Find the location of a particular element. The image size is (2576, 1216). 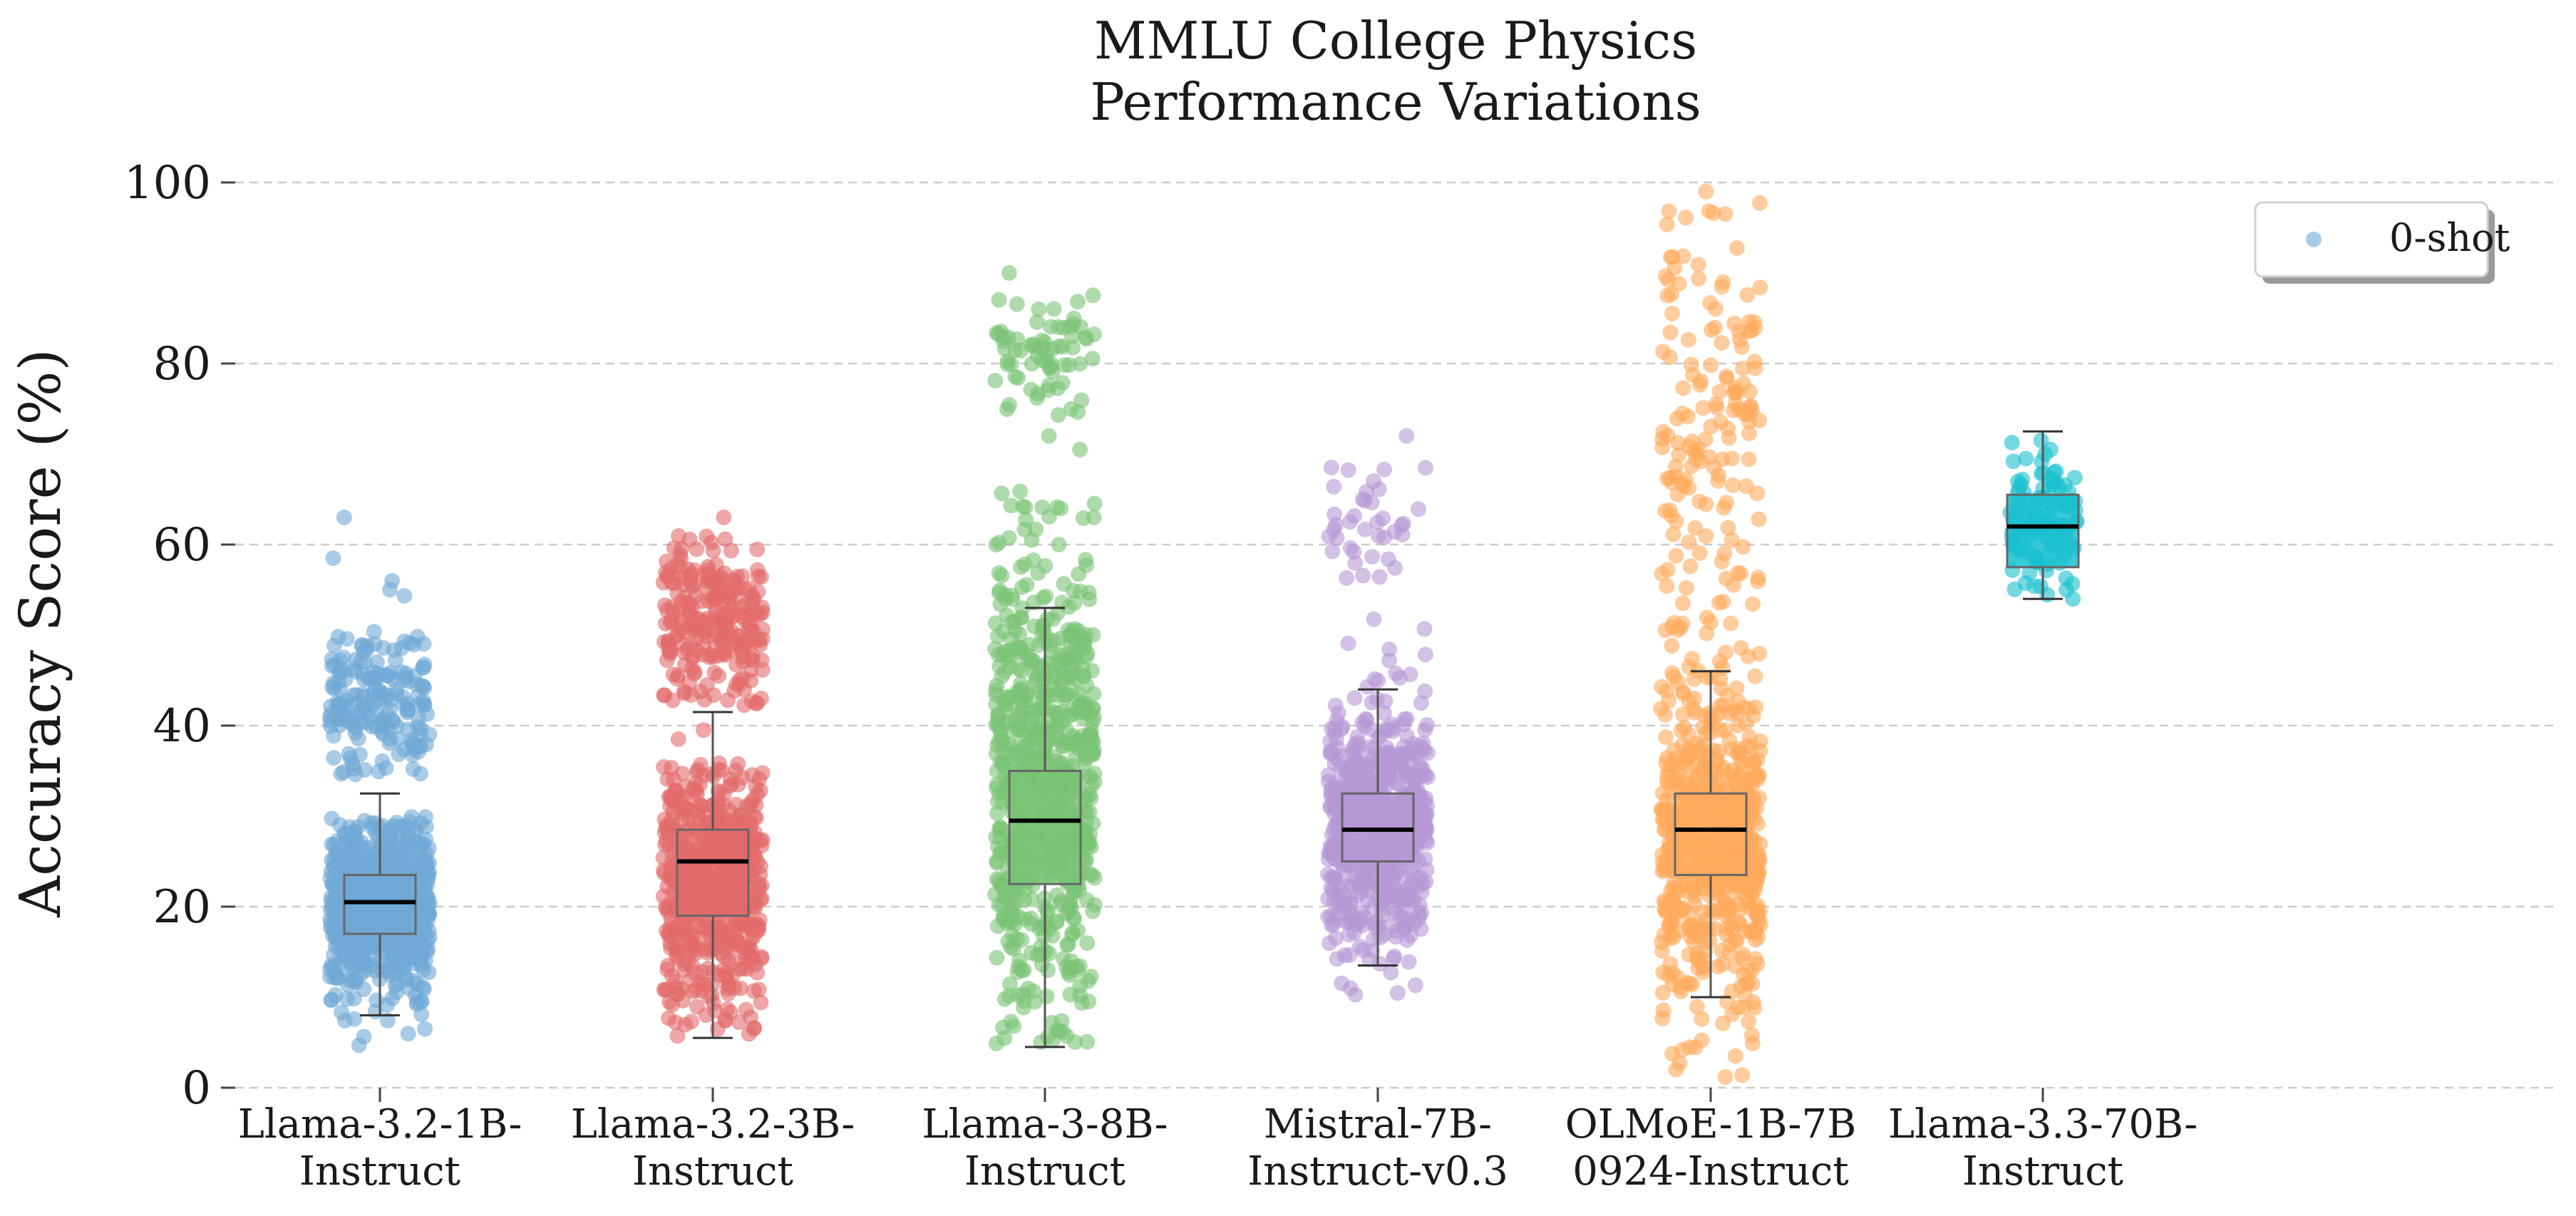

chart-title-line-1: MMLU College Physics is located at coordinates (1395, 41).